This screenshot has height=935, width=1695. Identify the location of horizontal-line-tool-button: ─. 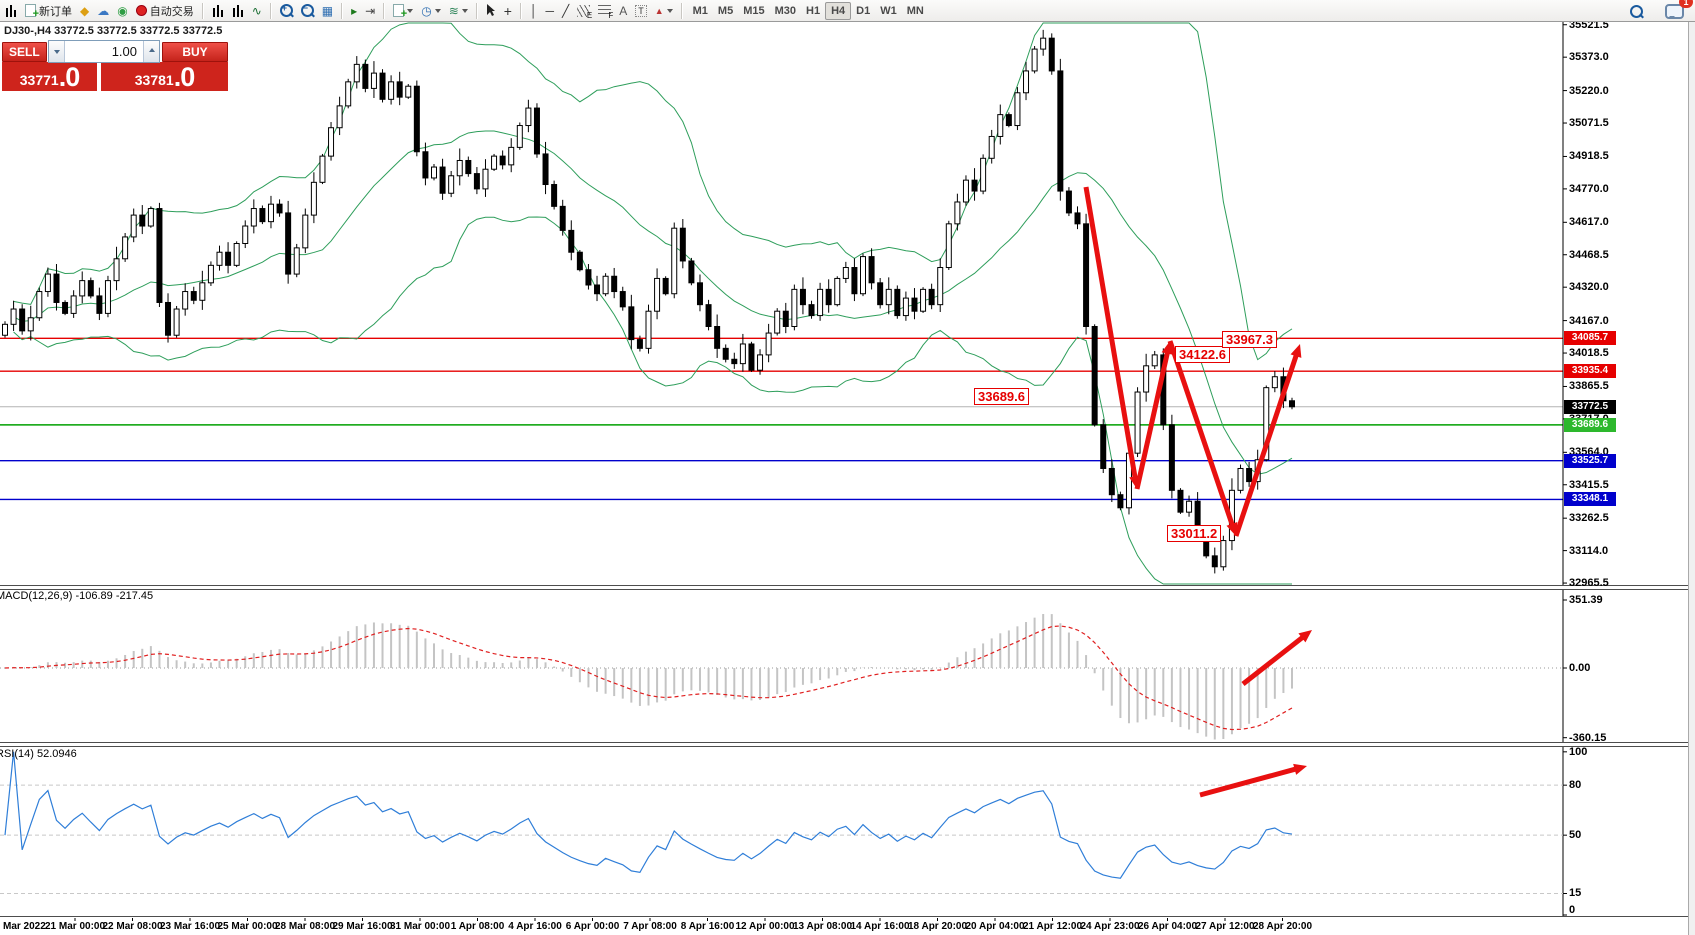
(549, 11).